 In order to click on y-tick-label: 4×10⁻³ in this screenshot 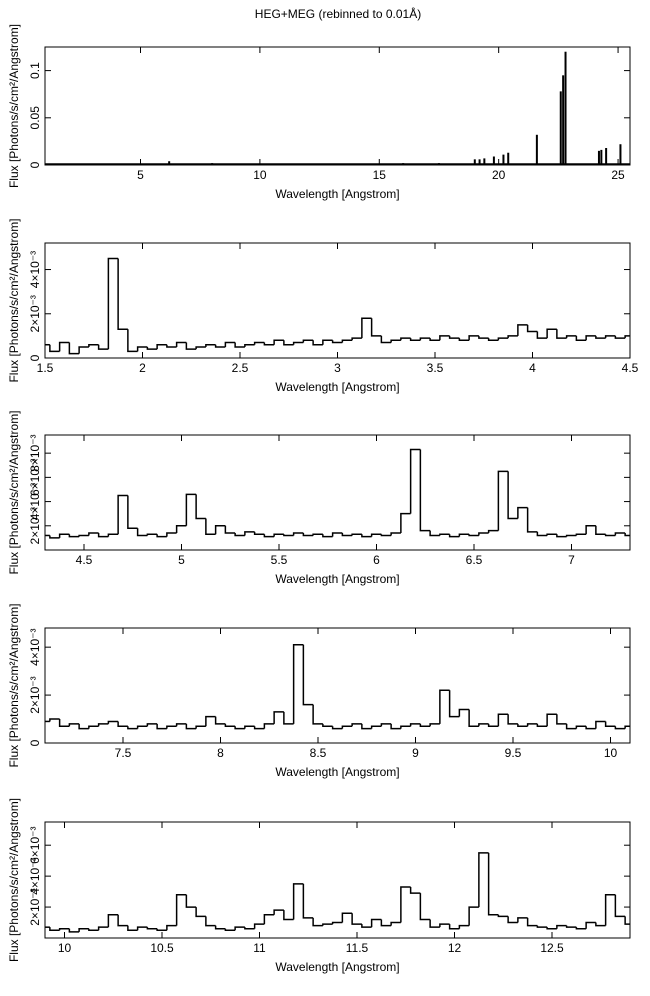, I will do `click(35, 646)`.